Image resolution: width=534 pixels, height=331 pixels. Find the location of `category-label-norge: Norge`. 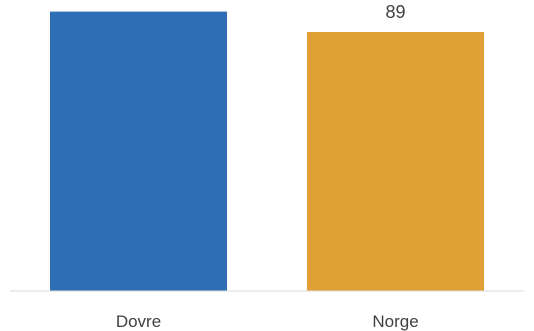

category-label-norge: Norge is located at coordinates (395, 321).